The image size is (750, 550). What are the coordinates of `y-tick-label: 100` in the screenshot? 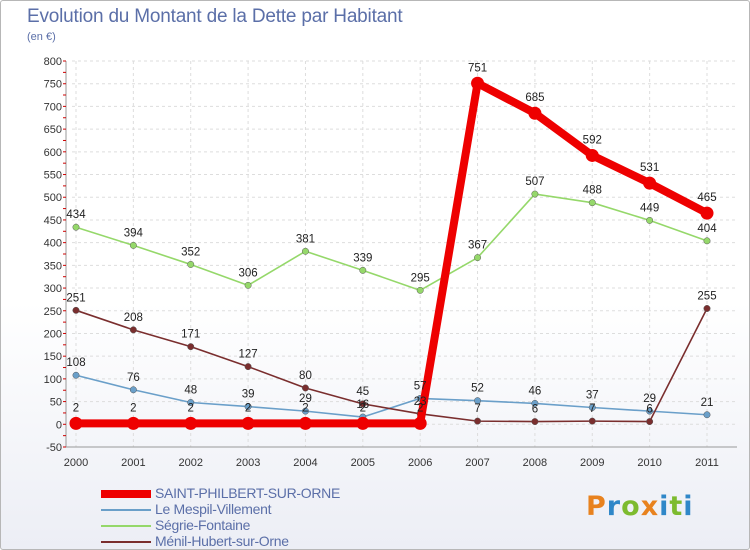 It's located at (53, 380).